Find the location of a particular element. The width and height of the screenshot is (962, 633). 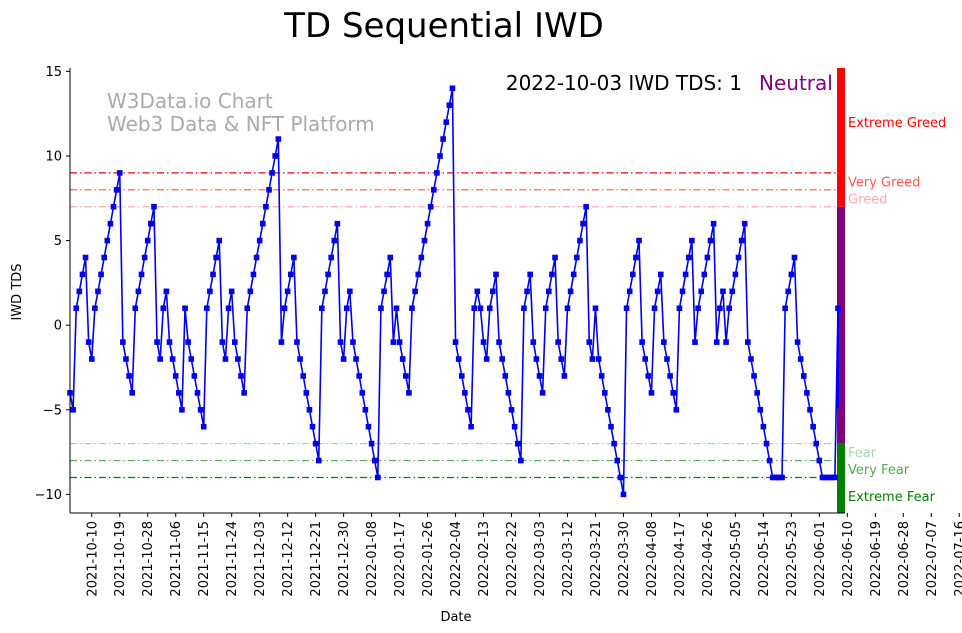

x-tick-label: 2022-05-23 is located at coordinates (792, 559).